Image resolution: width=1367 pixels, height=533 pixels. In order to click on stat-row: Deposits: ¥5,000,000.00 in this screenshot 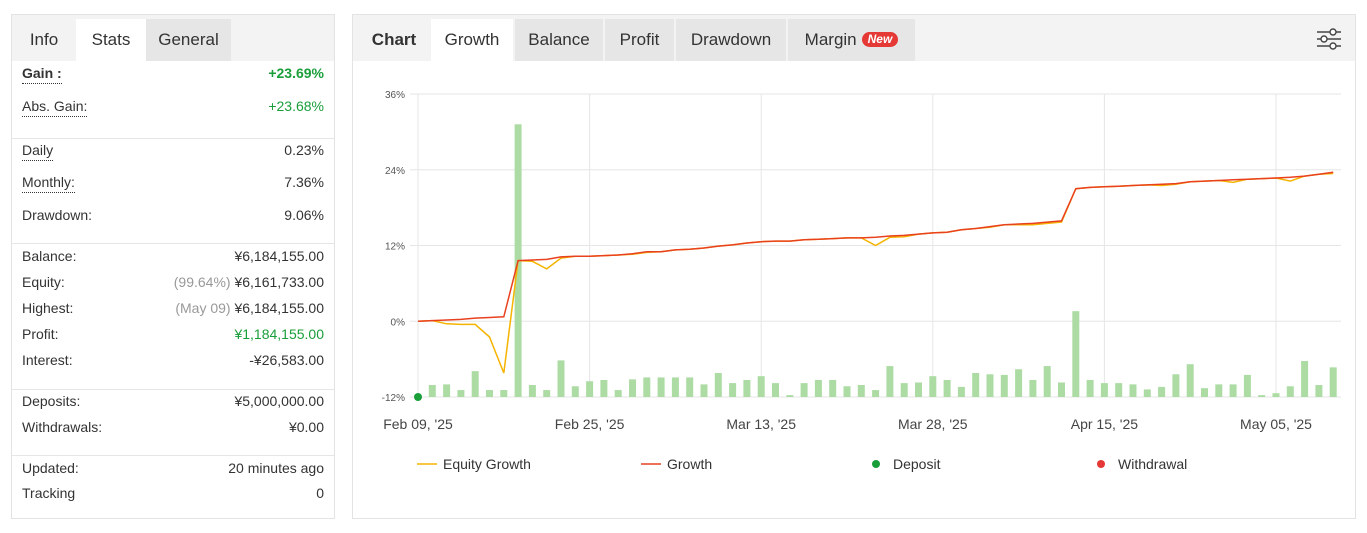, I will do `click(173, 401)`.